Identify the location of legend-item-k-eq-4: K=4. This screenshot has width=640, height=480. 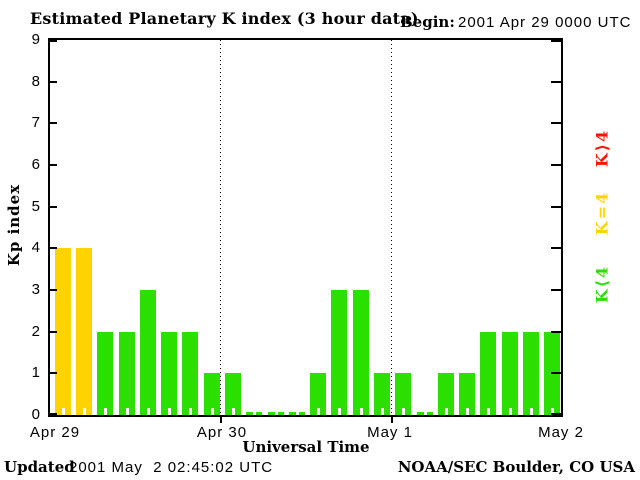
(602, 213).